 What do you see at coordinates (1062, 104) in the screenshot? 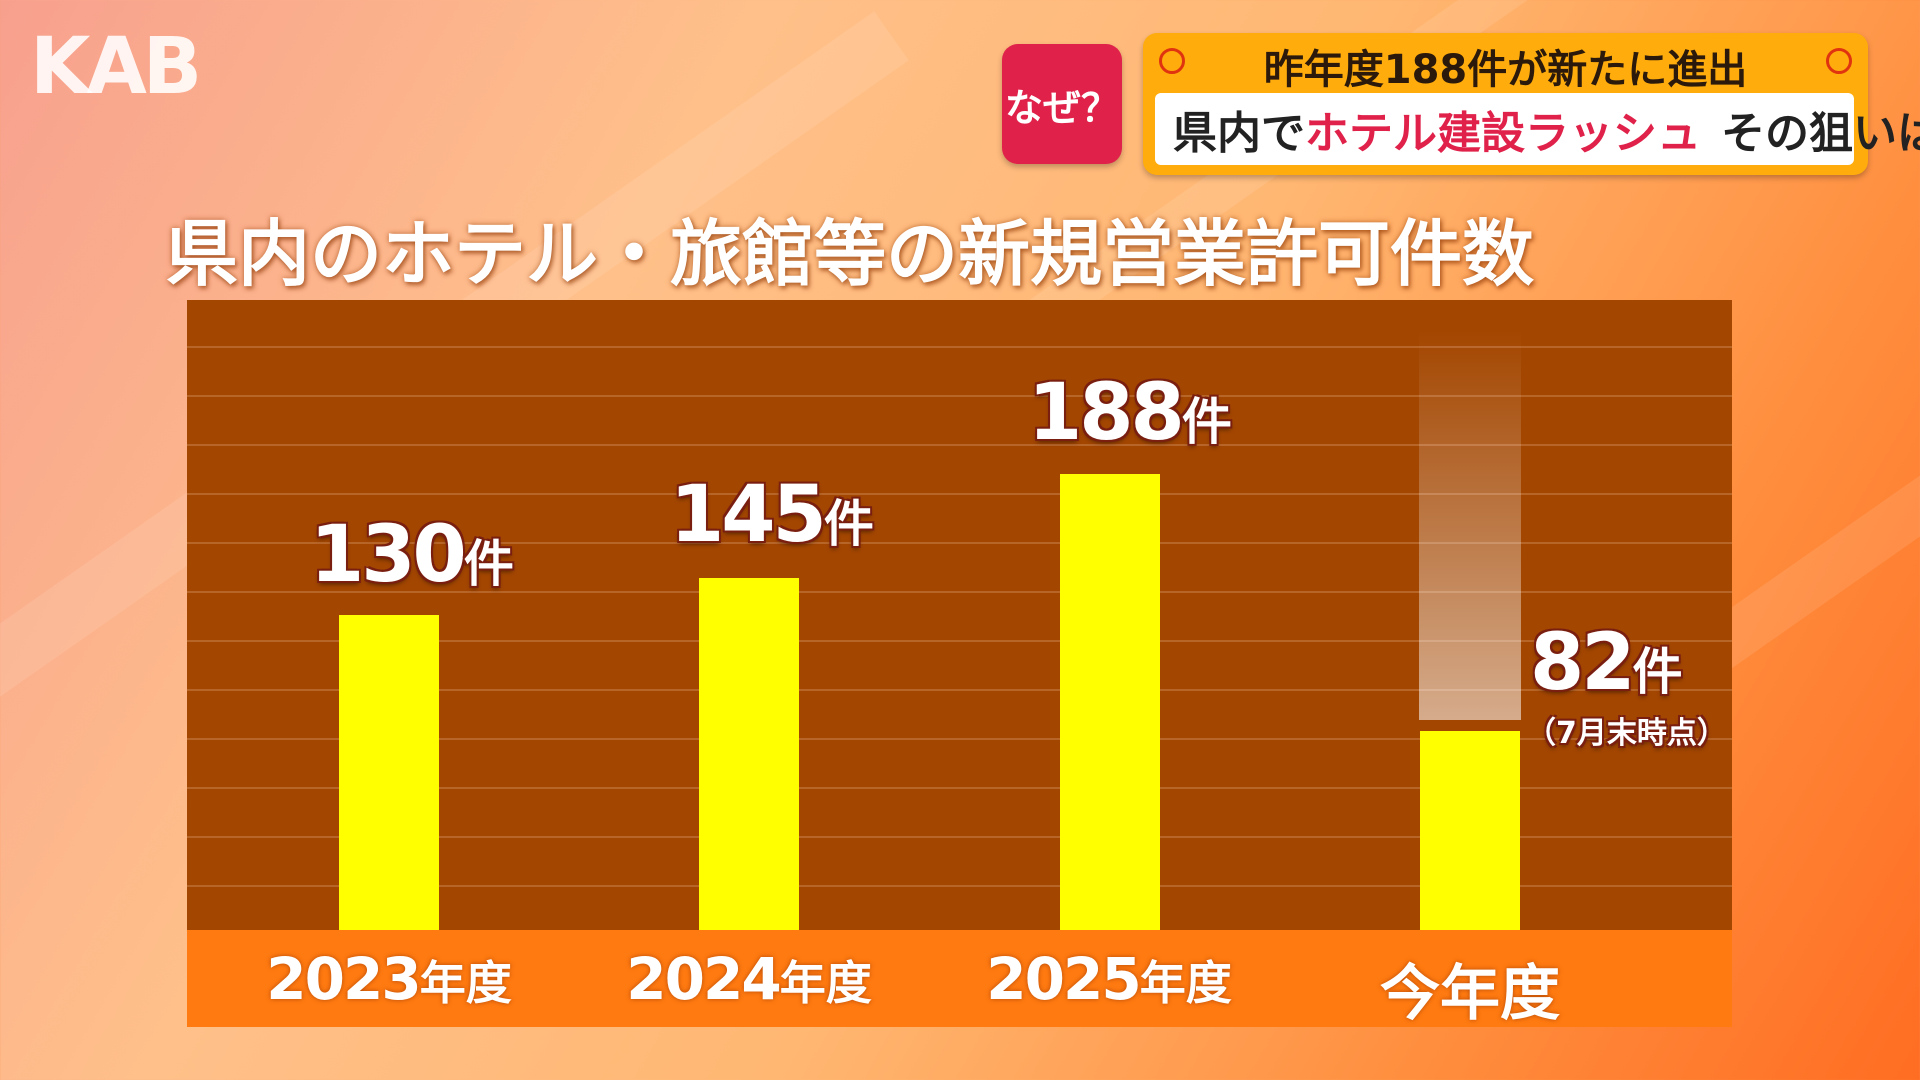
I see `why-badge: なぜ？` at bounding box center [1062, 104].